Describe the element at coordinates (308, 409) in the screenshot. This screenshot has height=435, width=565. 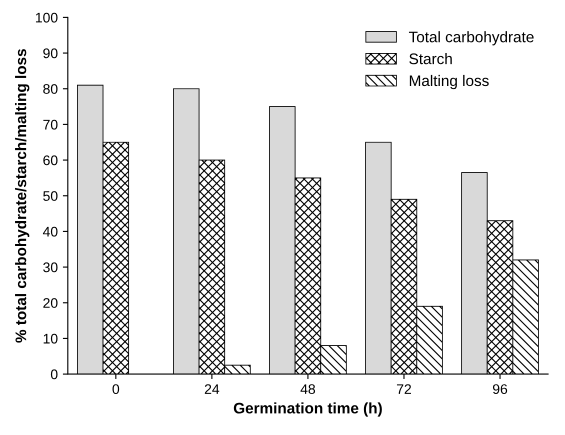
I see `x-axis-title: Germination time (h)` at that location.